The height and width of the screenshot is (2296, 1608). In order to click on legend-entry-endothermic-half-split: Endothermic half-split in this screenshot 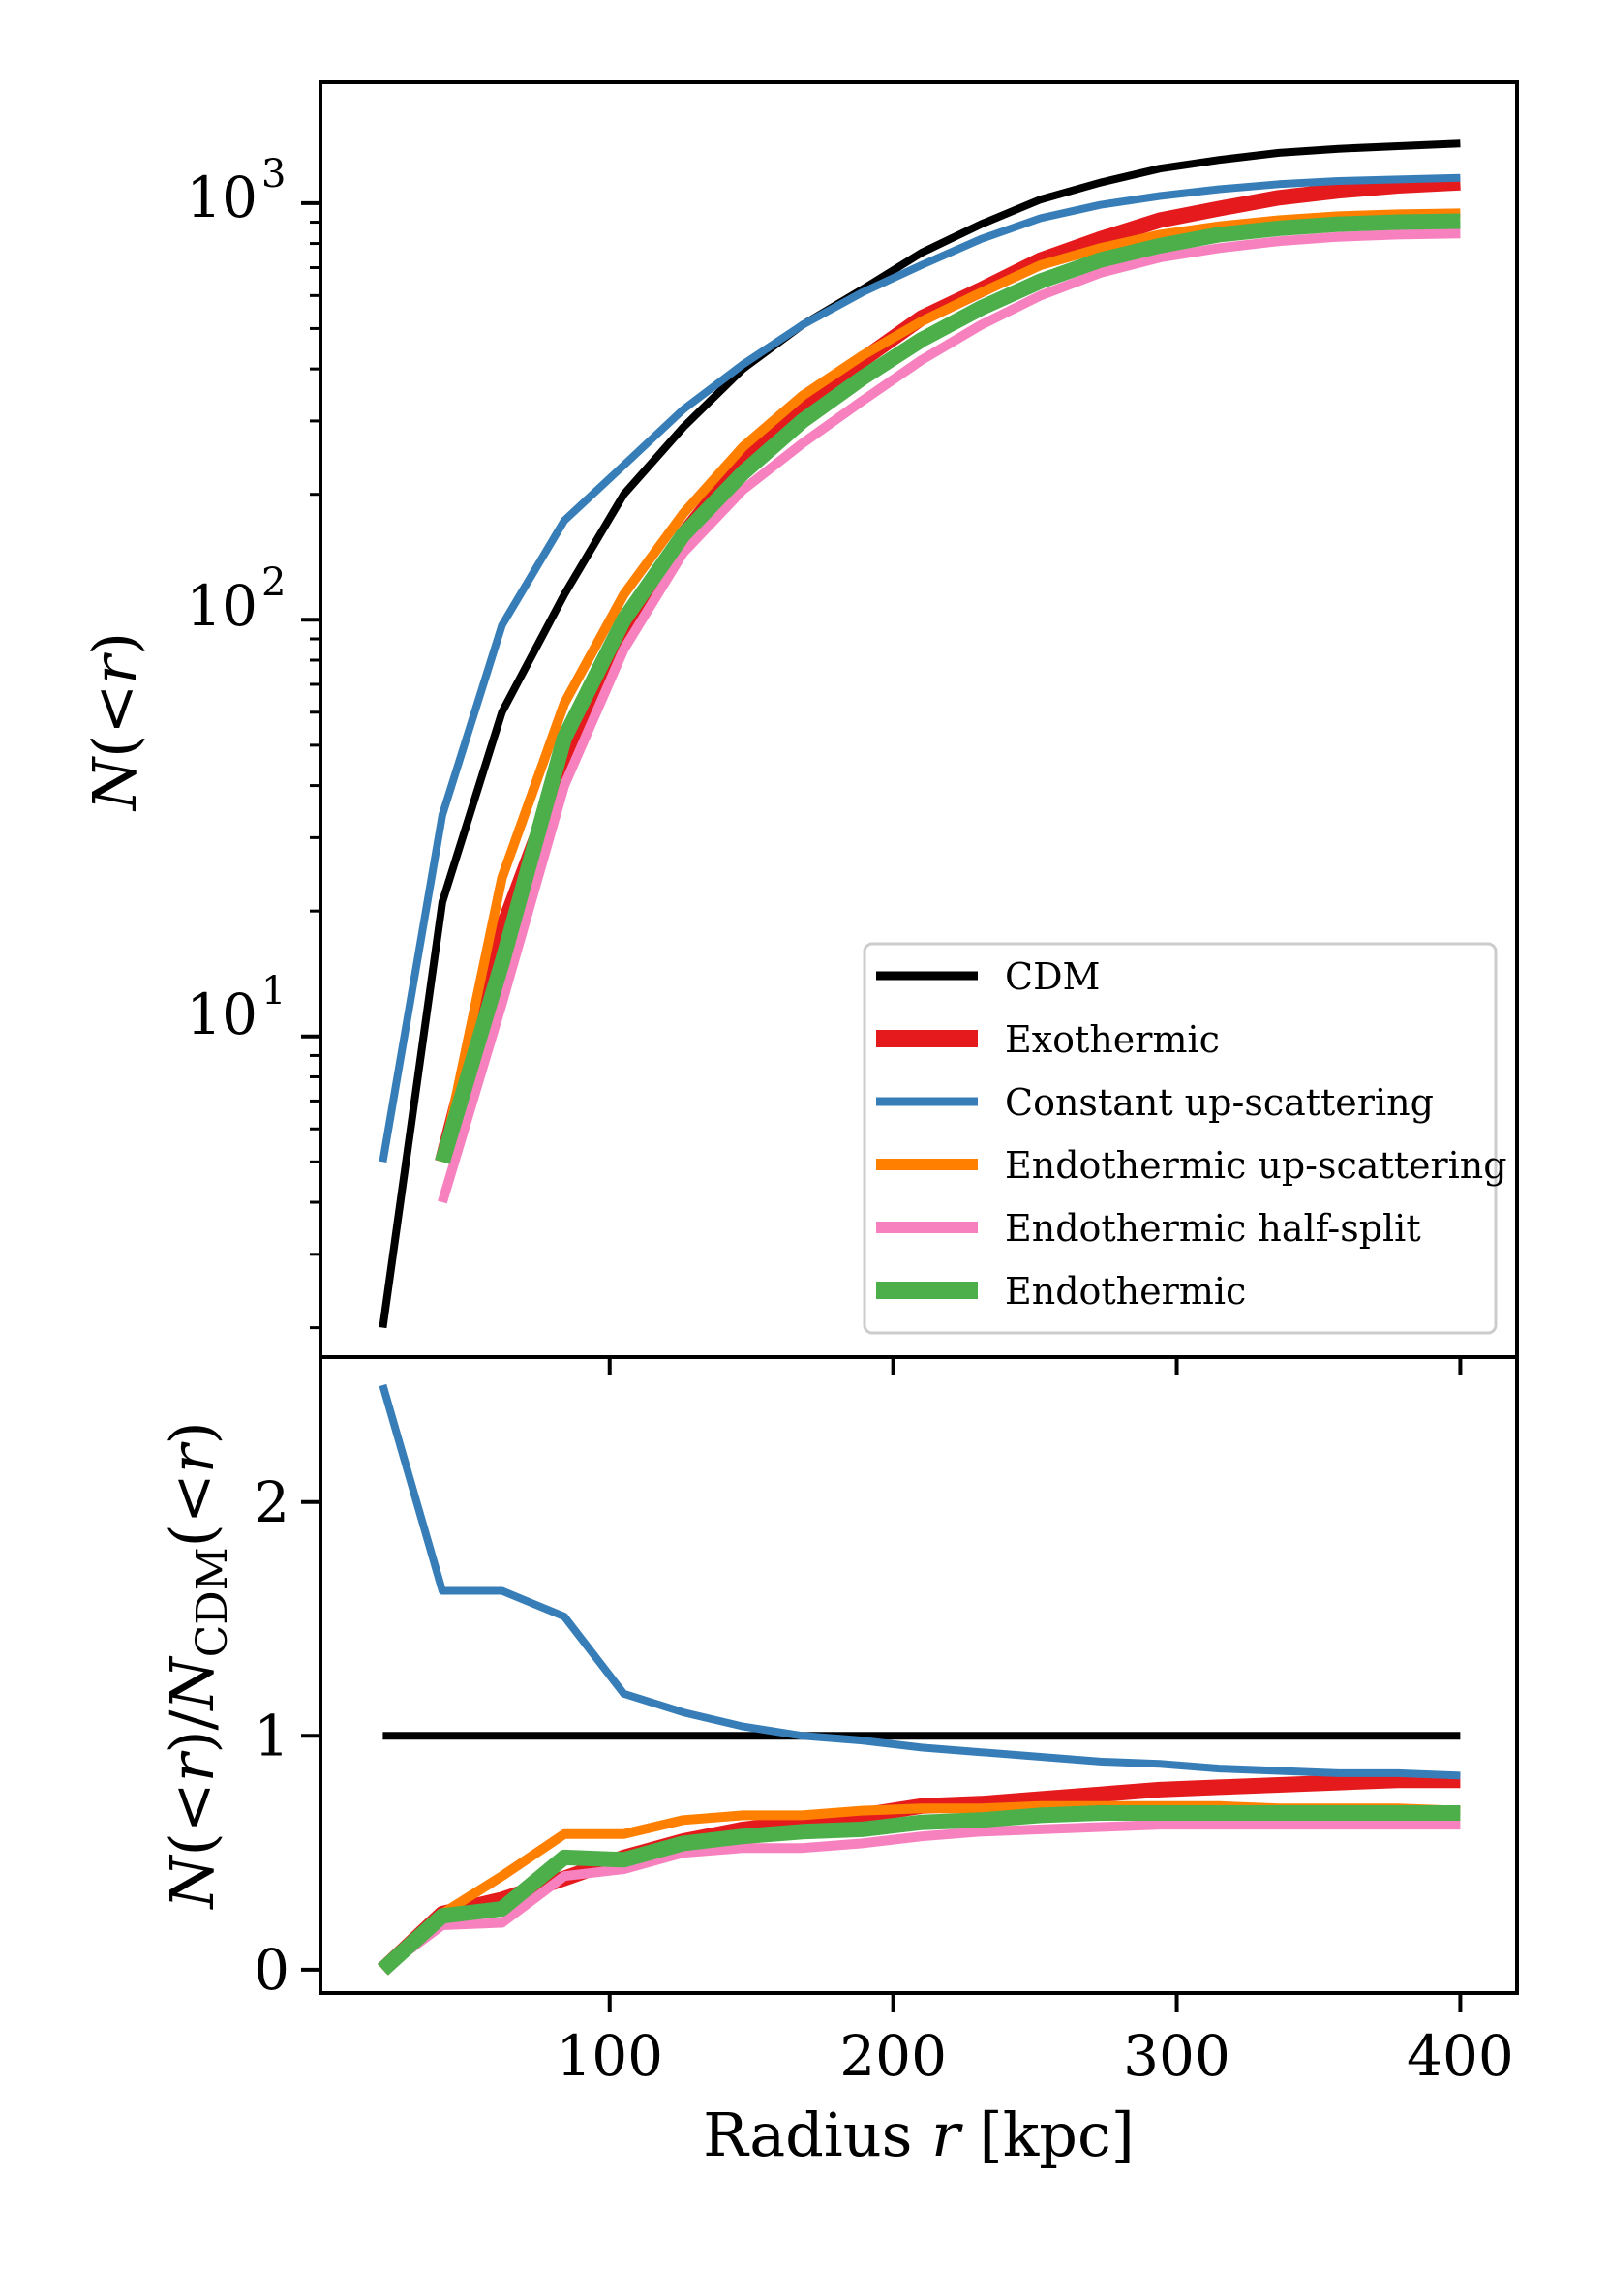, I will do `click(1148, 1228)`.